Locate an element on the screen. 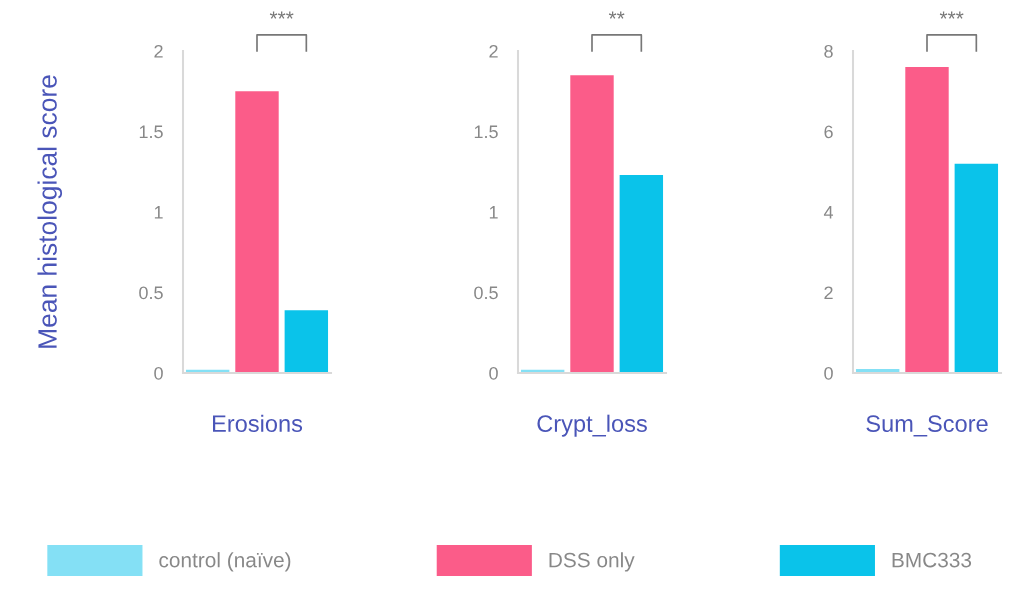  legend-label: control (naïve) is located at coordinates (225, 562).